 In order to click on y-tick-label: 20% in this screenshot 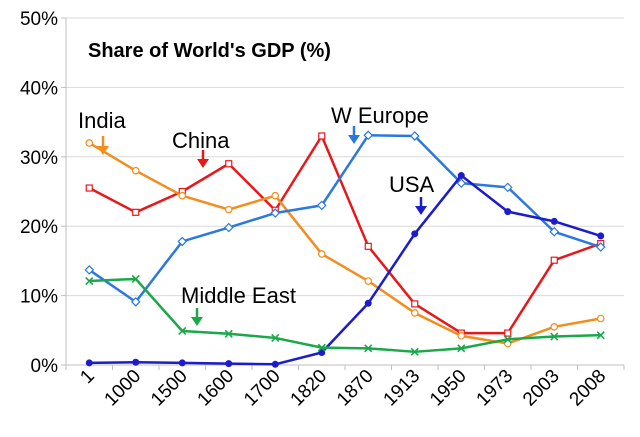, I will do `click(39, 227)`.